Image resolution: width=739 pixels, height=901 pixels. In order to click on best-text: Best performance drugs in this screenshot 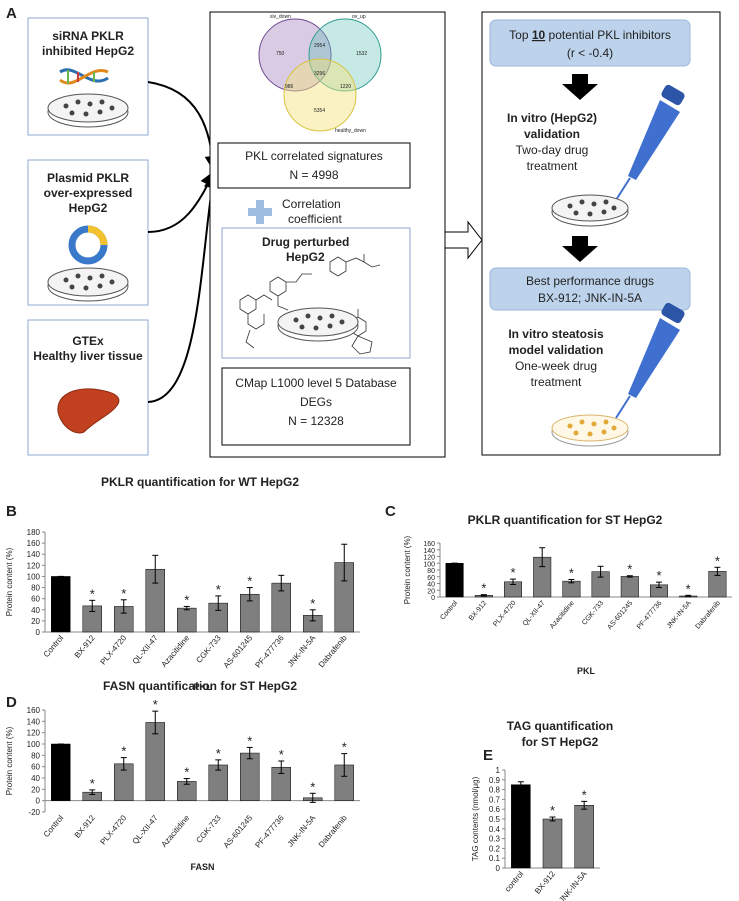, I will do `click(590, 281)`.